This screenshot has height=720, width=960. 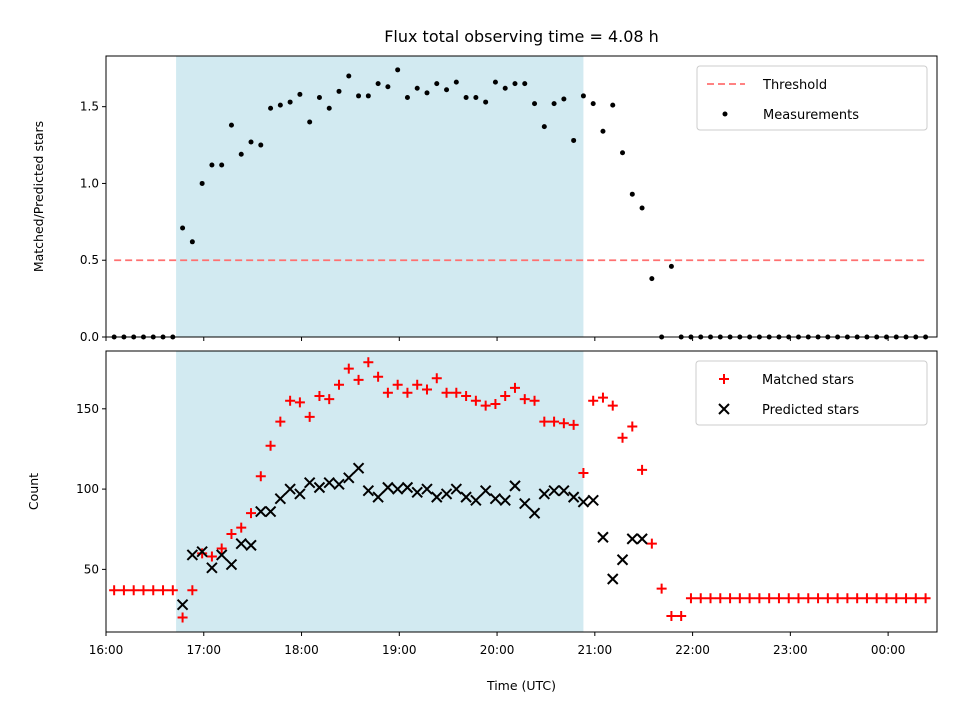 What do you see at coordinates (87, 409) in the screenshot?
I see `y-tick-label: 150` at bounding box center [87, 409].